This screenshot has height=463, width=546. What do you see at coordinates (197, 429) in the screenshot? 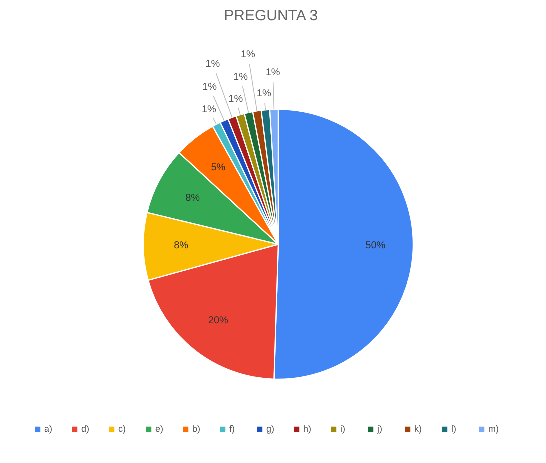
I see `legend-label: b)` at bounding box center [197, 429].